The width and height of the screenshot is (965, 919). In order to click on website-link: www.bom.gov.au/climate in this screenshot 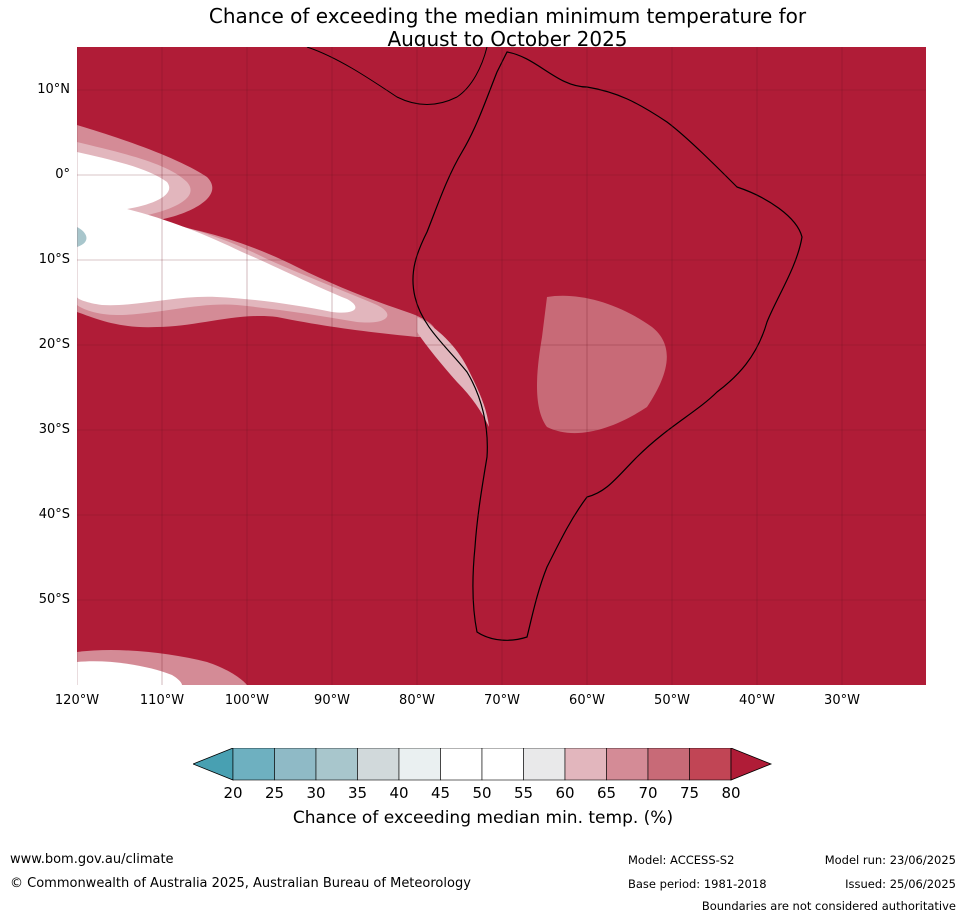, I will do `click(92, 859)`.